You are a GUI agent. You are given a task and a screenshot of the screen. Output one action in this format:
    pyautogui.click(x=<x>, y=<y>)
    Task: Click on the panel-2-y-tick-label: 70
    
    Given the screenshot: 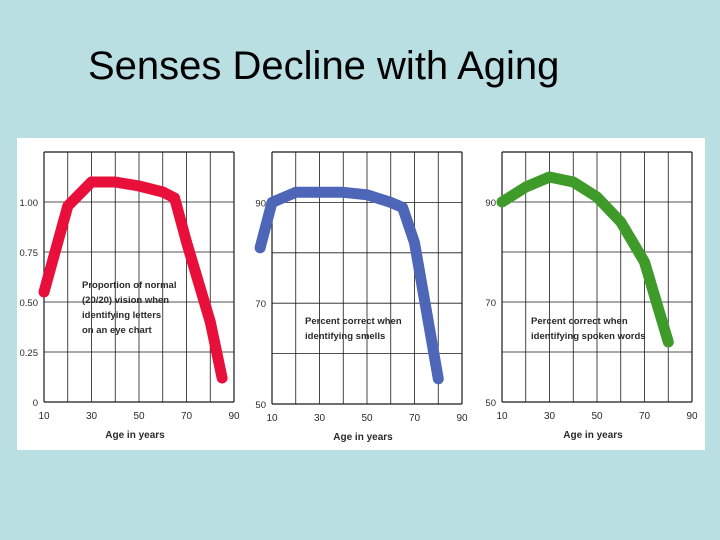 What is the action you would take?
    pyautogui.click(x=260, y=304)
    